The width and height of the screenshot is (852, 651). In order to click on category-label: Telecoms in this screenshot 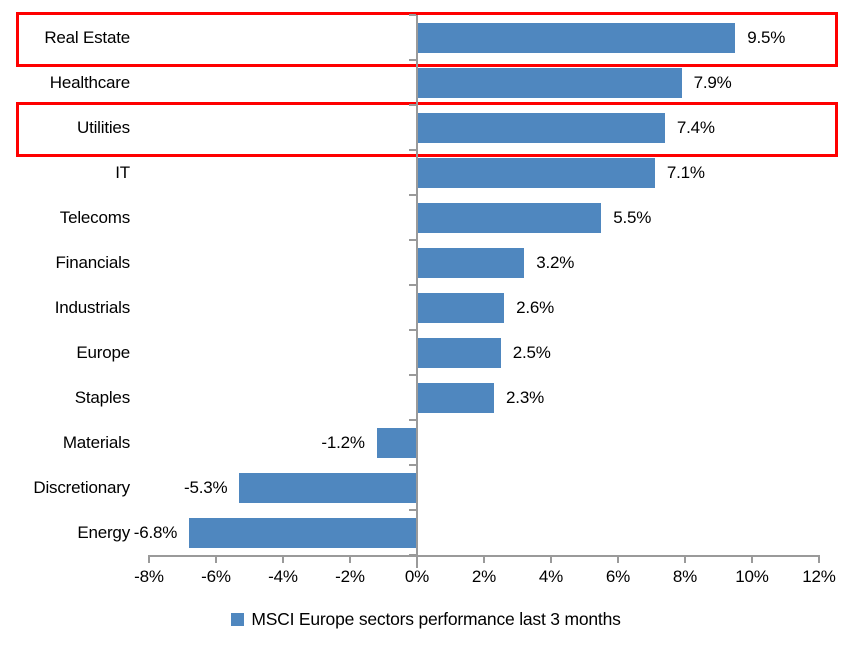, I will do `click(94, 217)`.